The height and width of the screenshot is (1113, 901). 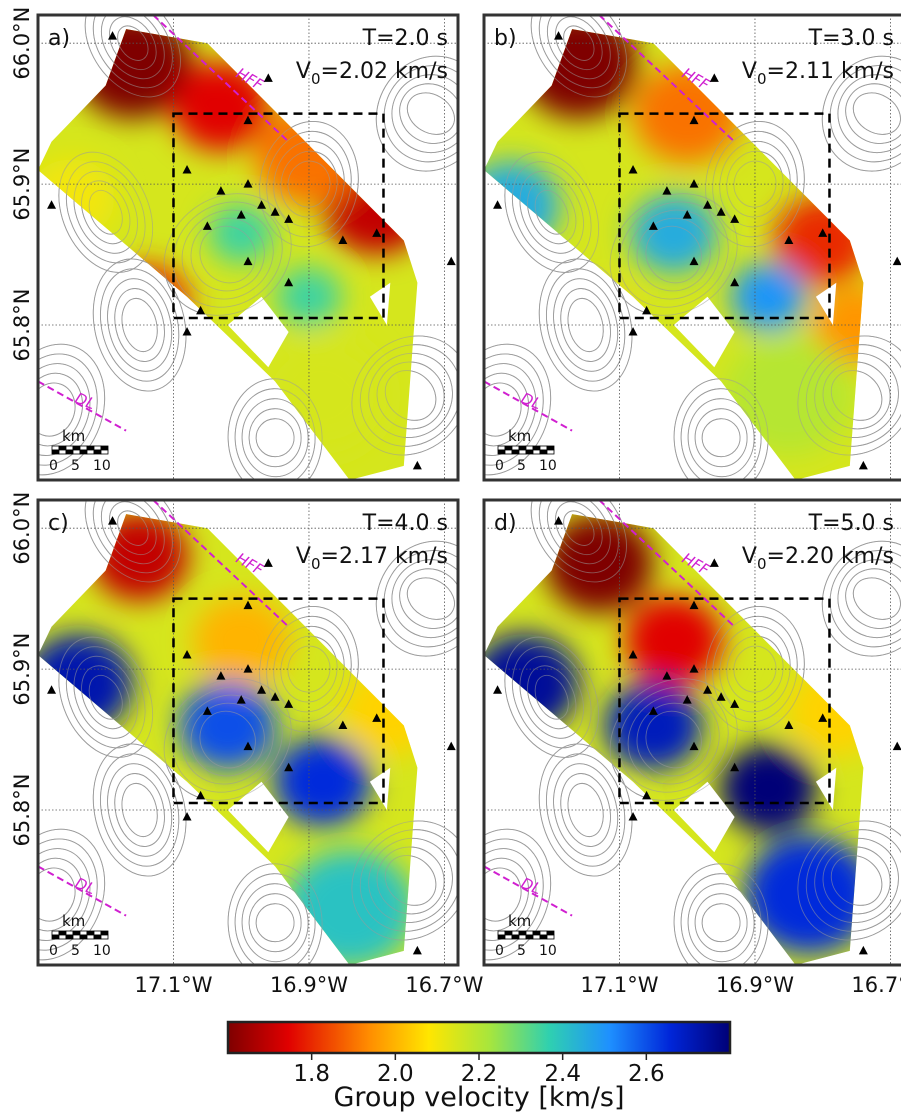 What do you see at coordinates (479, 1037) in the screenshot?
I see `colorbar-gradient` at bounding box center [479, 1037].